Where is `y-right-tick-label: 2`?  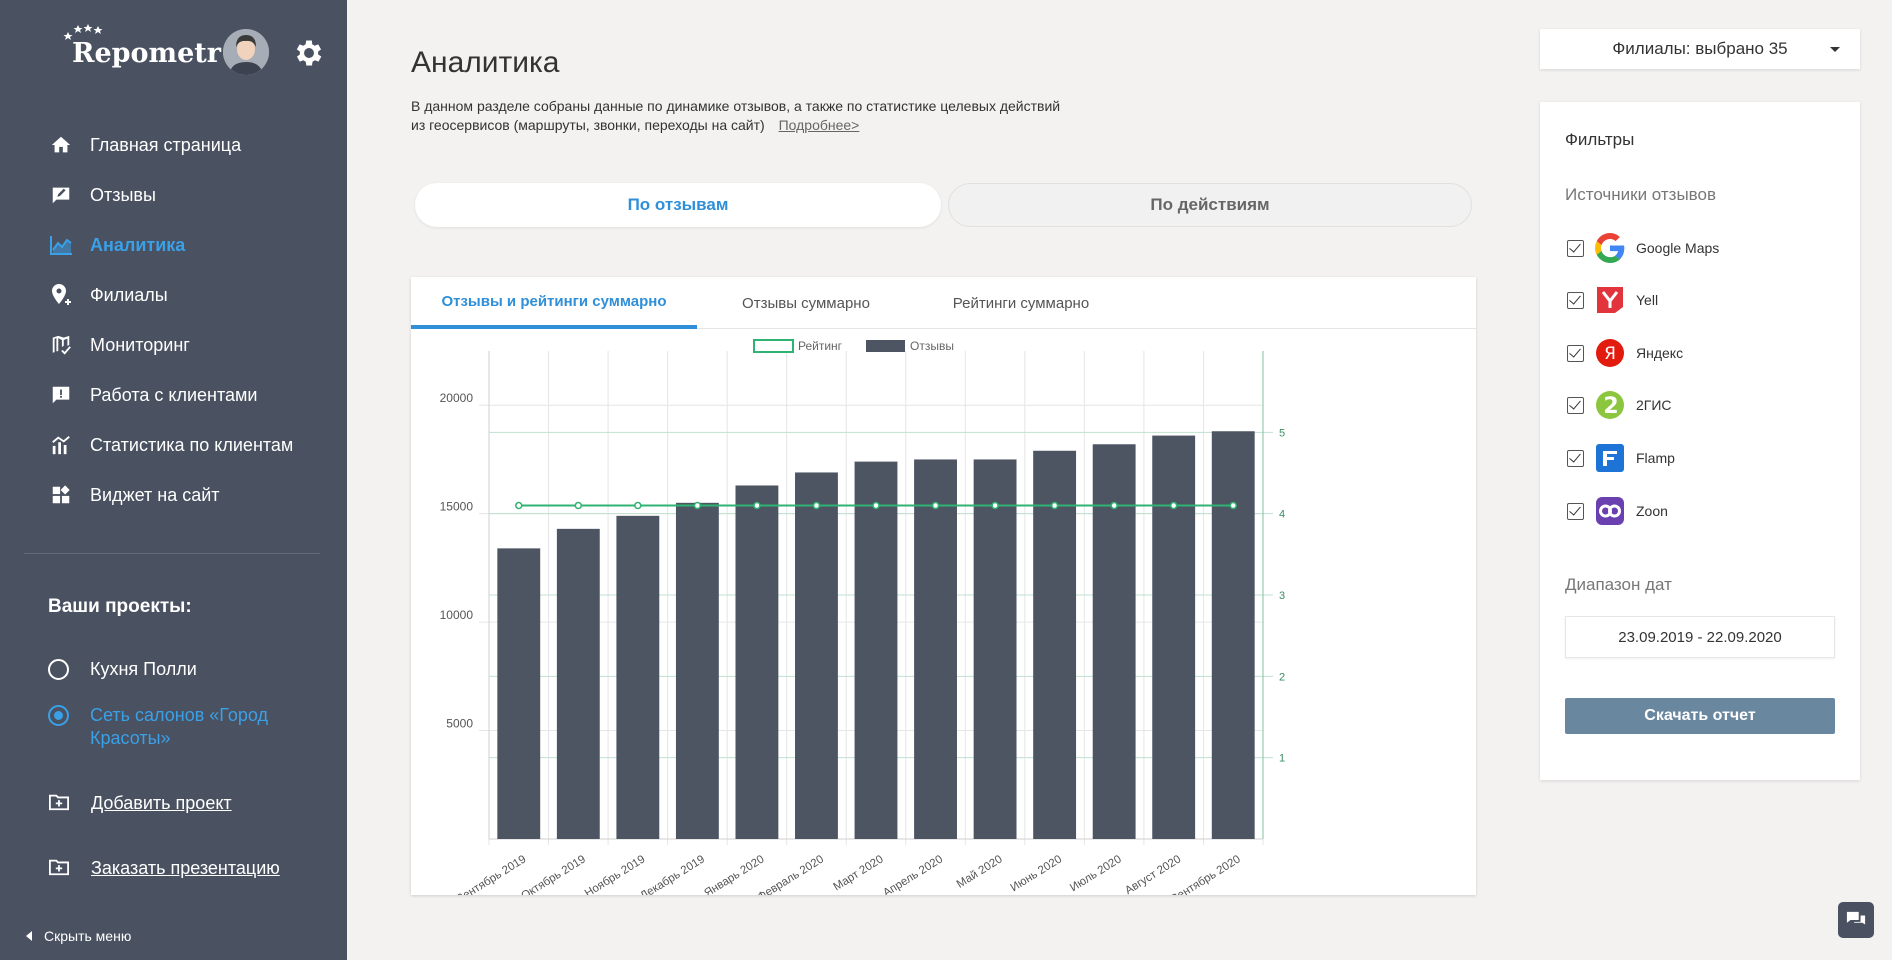 y-right-tick-label: 2 is located at coordinates (1282, 677).